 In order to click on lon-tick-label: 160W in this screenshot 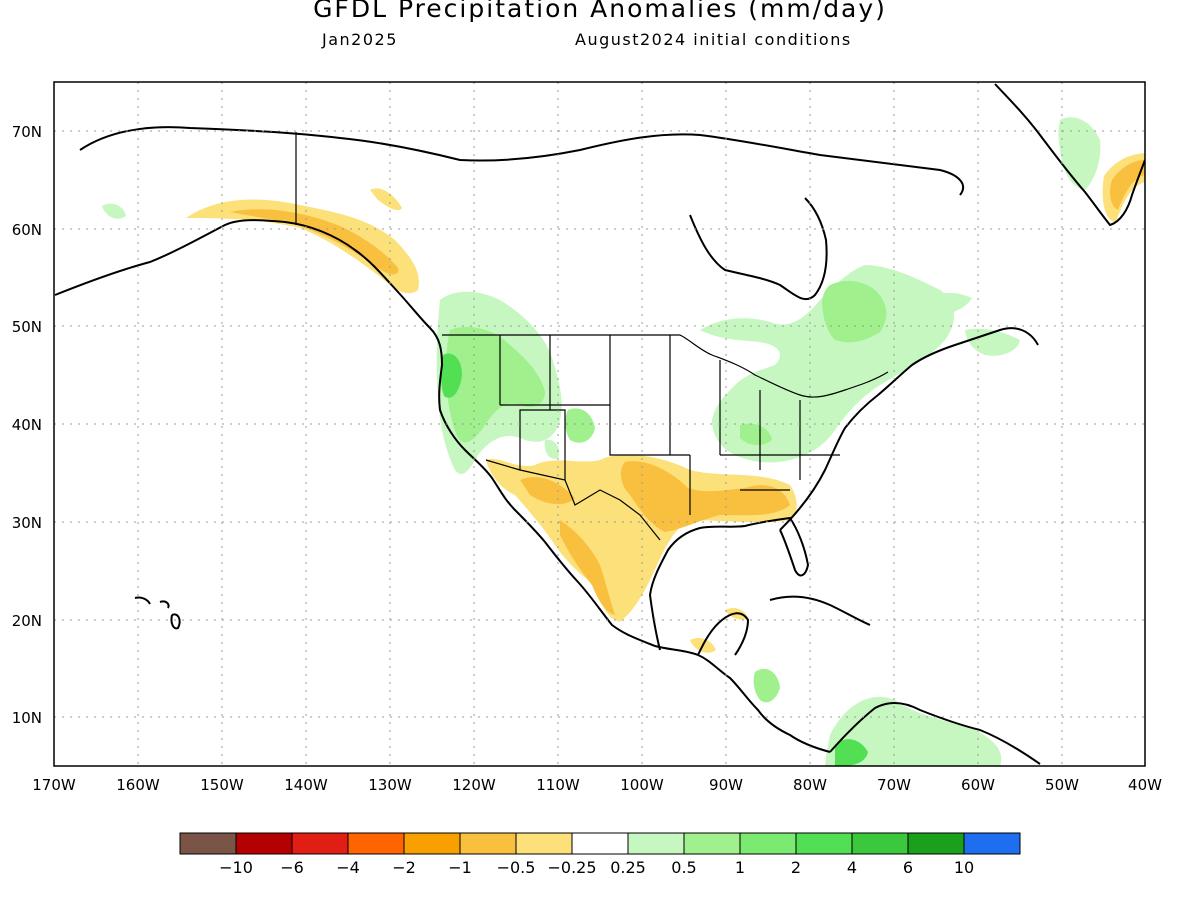, I will do `click(138, 785)`.